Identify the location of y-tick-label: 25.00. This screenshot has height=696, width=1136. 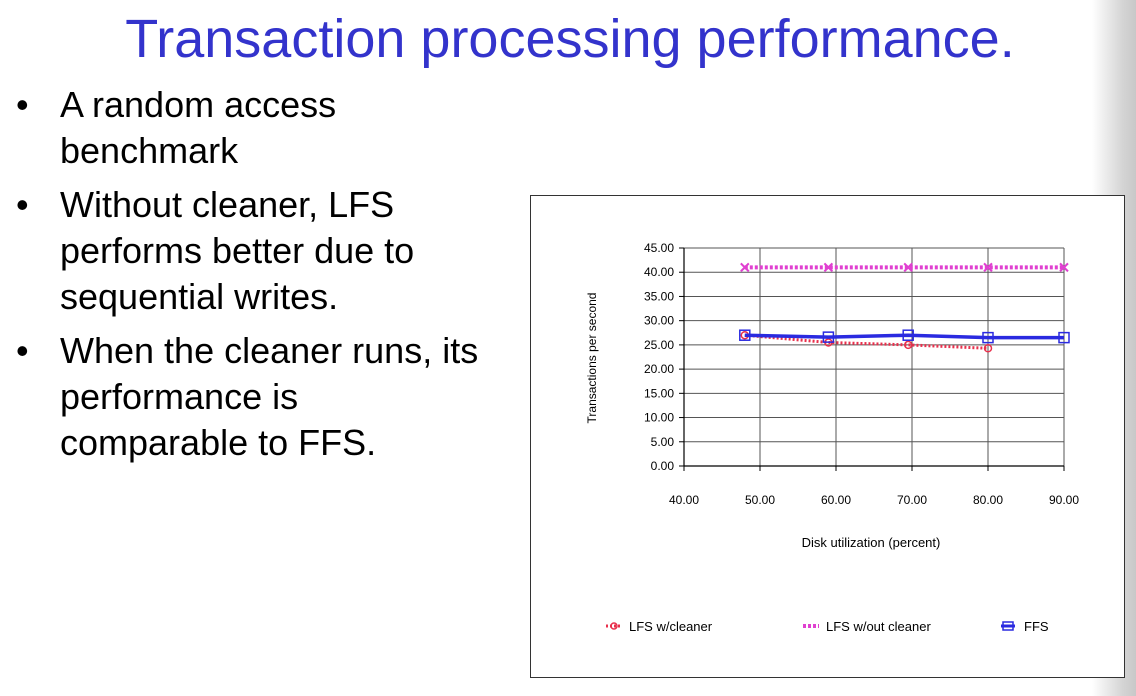
(659, 345).